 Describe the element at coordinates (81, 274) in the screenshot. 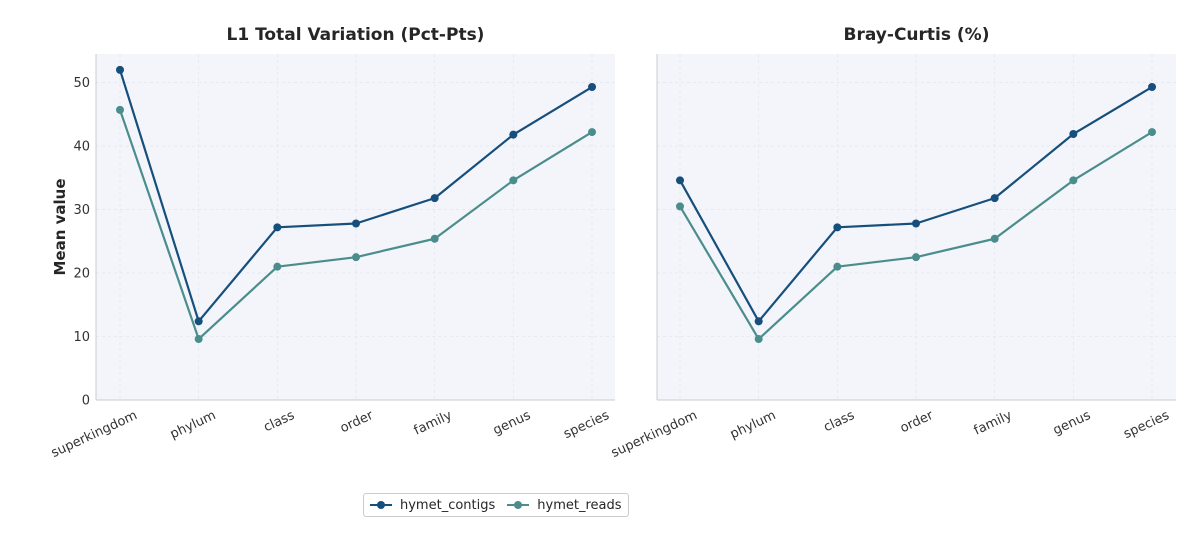

I see `y-tick-label: 20` at that location.